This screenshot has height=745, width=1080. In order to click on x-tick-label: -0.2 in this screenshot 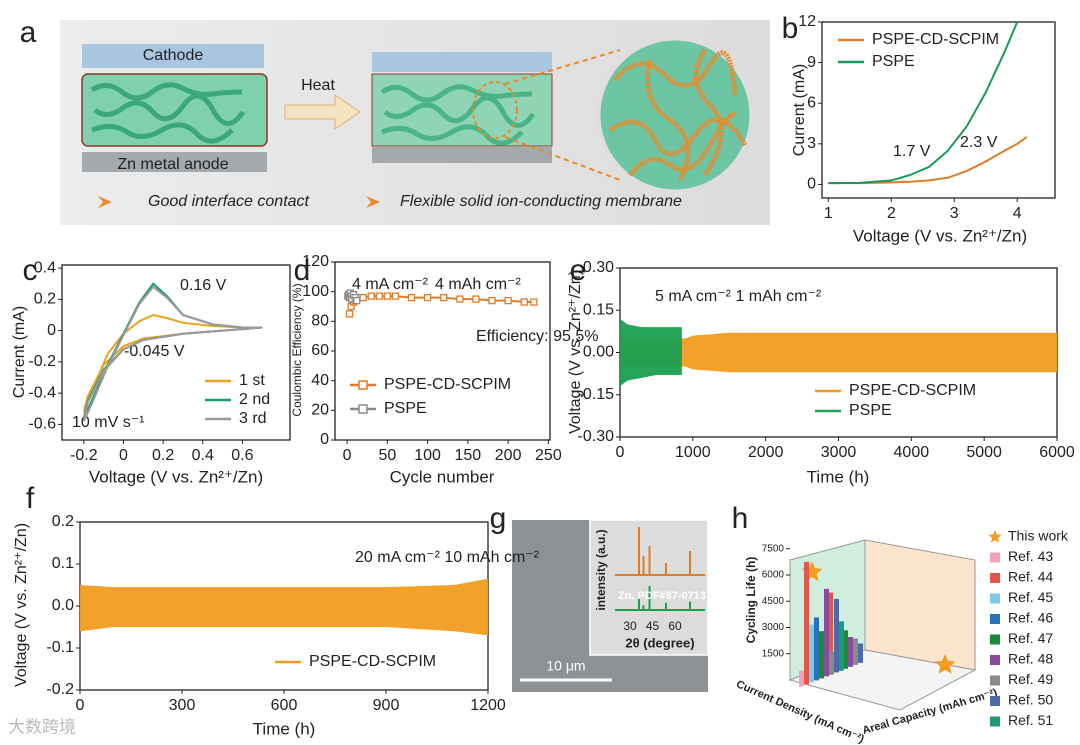, I will do `click(84, 455)`.